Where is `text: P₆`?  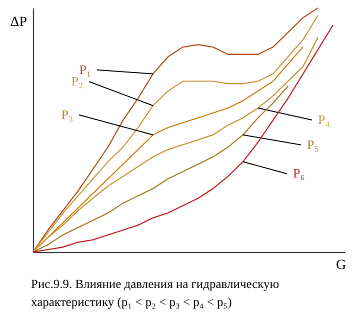
text: P₆ is located at coordinates (299, 173).